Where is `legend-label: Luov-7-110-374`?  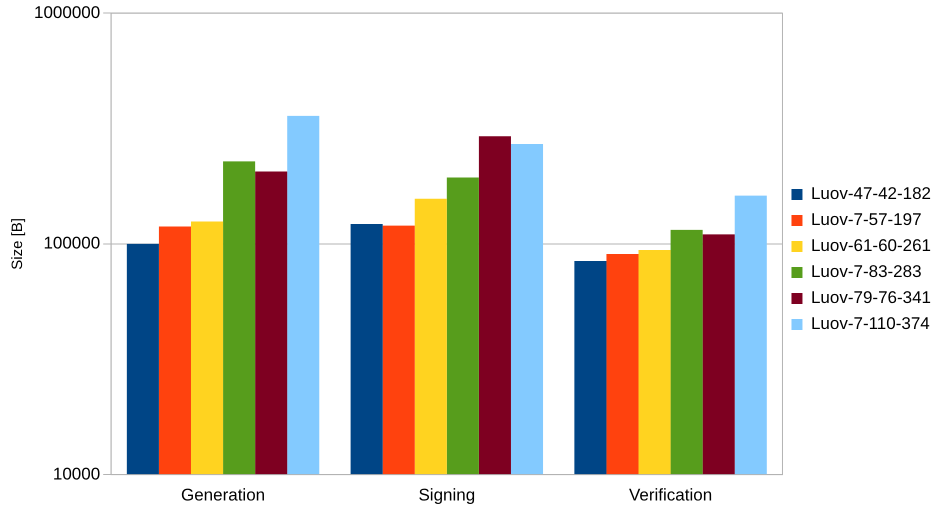 legend-label: Luov-7-110-374 is located at coordinates (870, 324).